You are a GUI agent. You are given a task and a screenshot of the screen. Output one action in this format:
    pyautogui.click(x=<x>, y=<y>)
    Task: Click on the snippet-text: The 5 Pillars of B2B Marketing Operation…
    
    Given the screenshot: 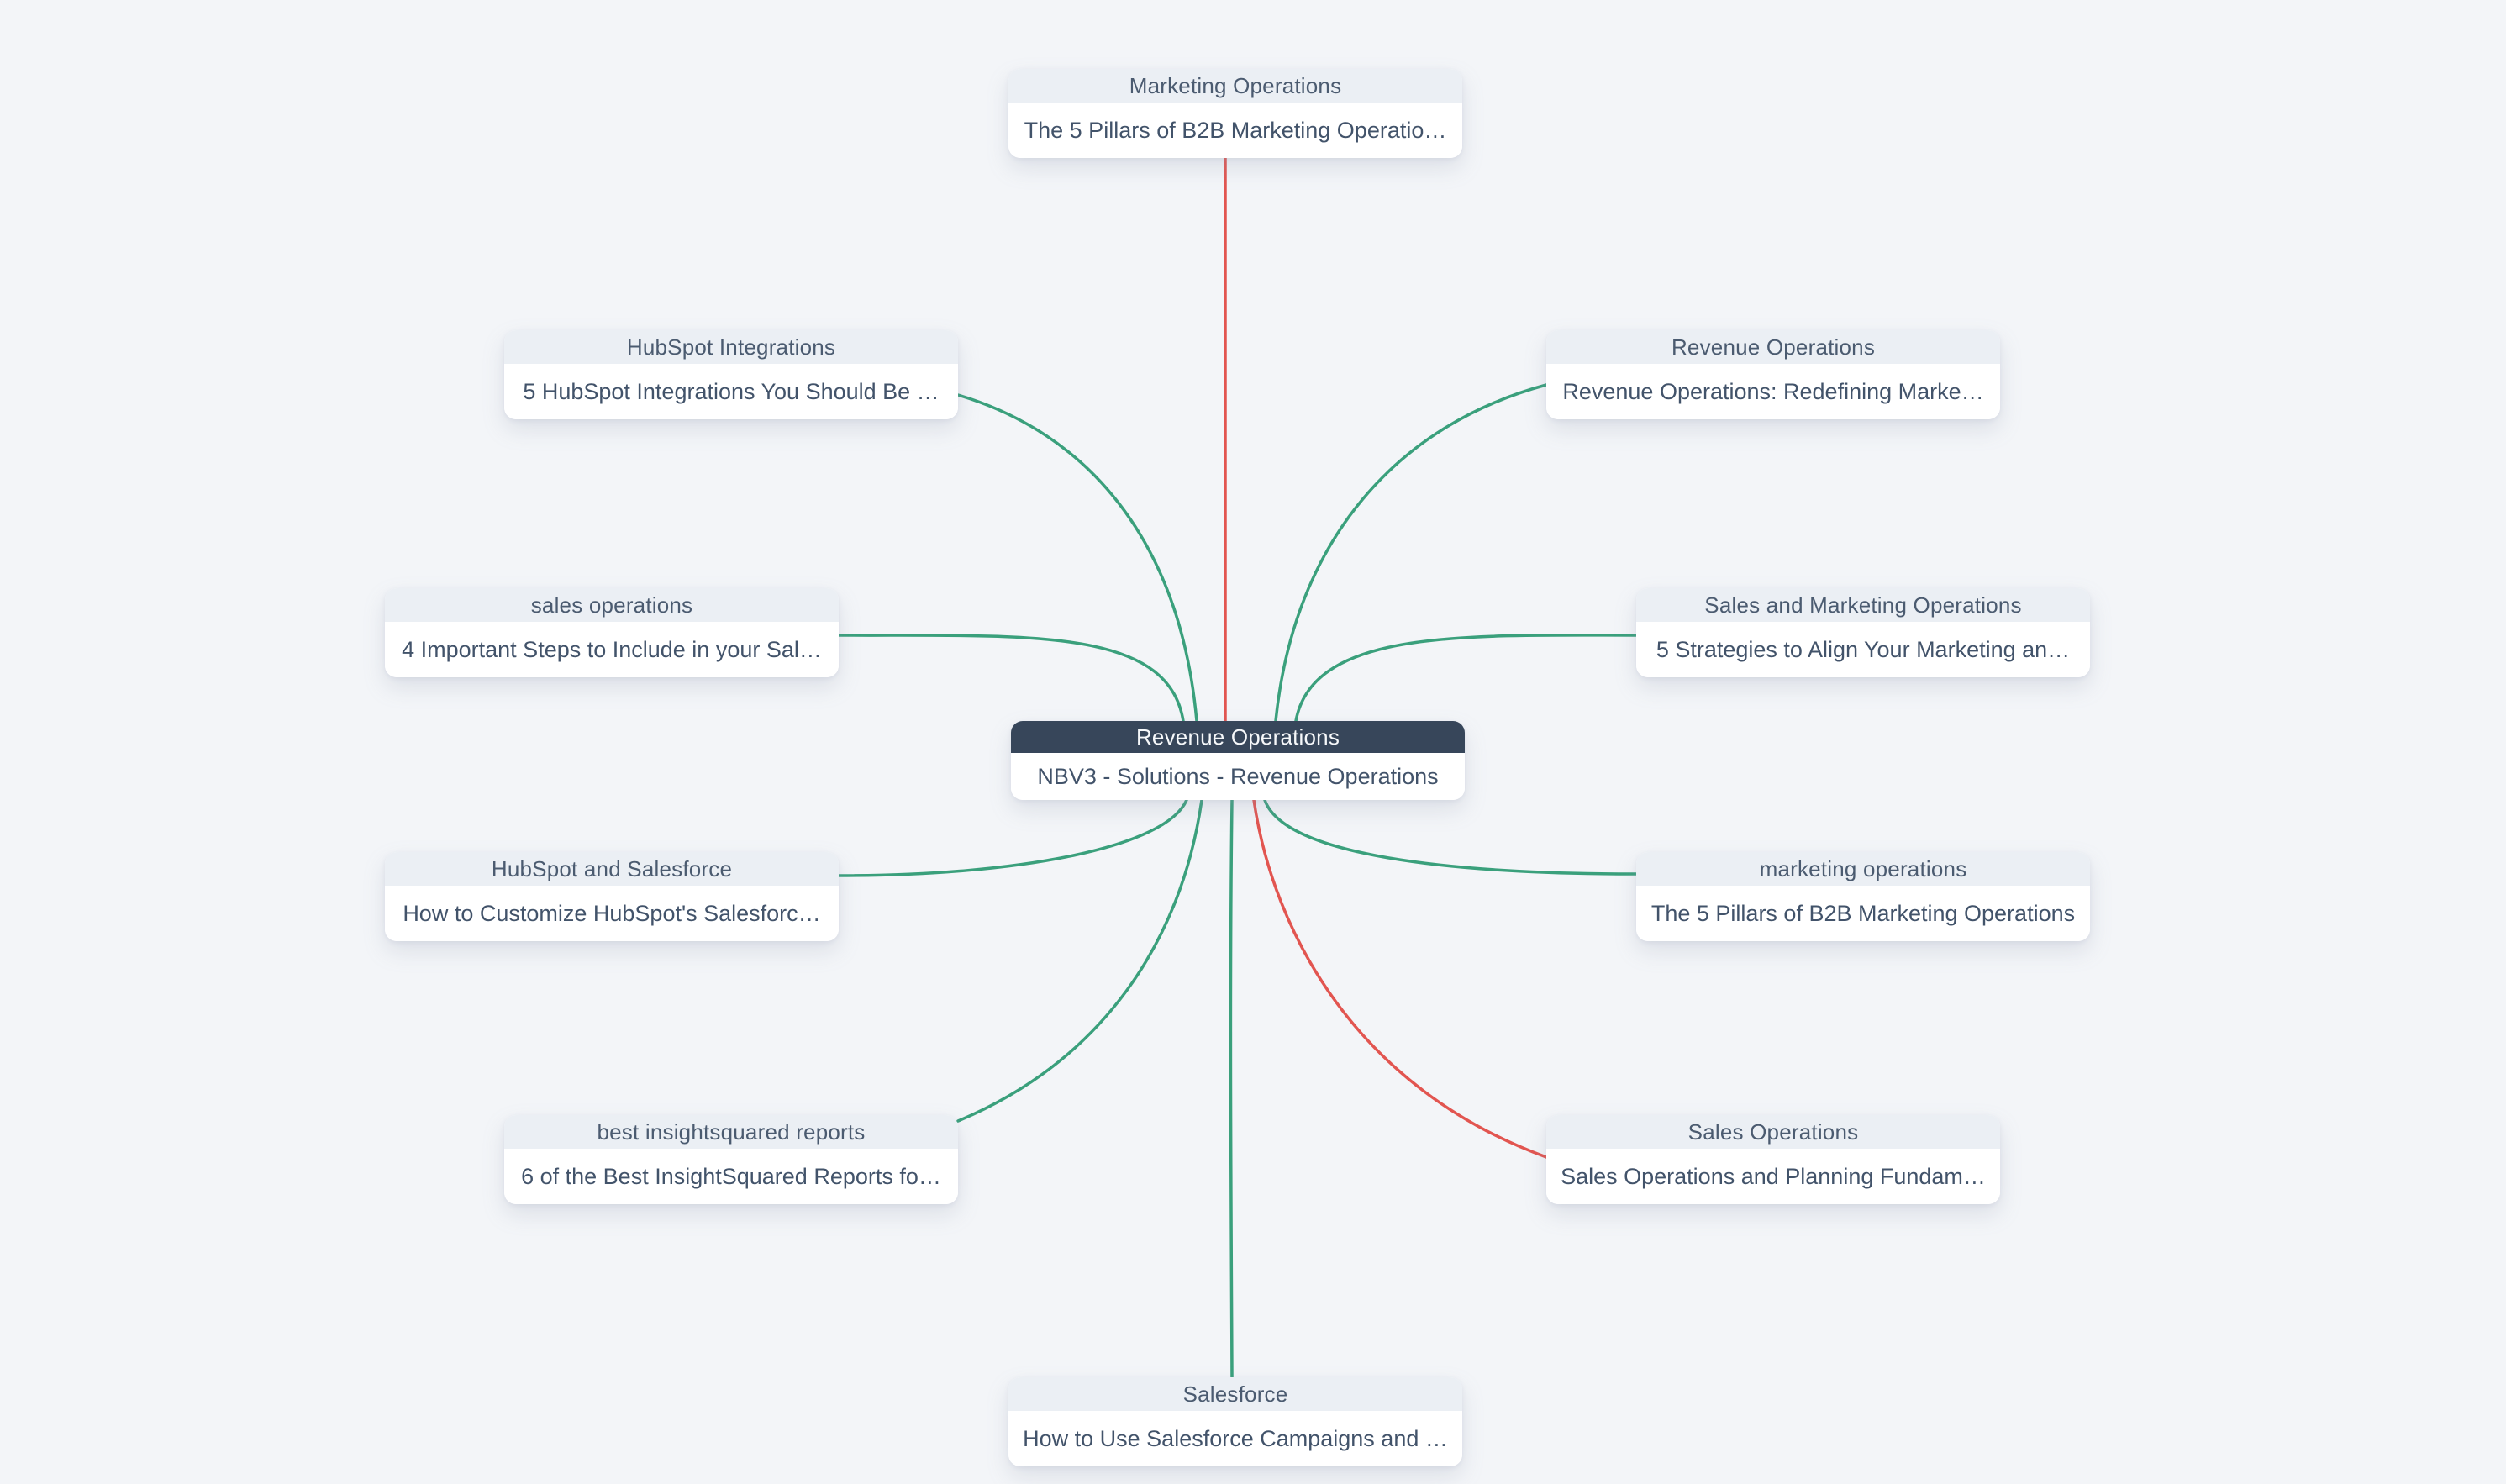 What is the action you would take?
    pyautogui.click(x=1863, y=913)
    